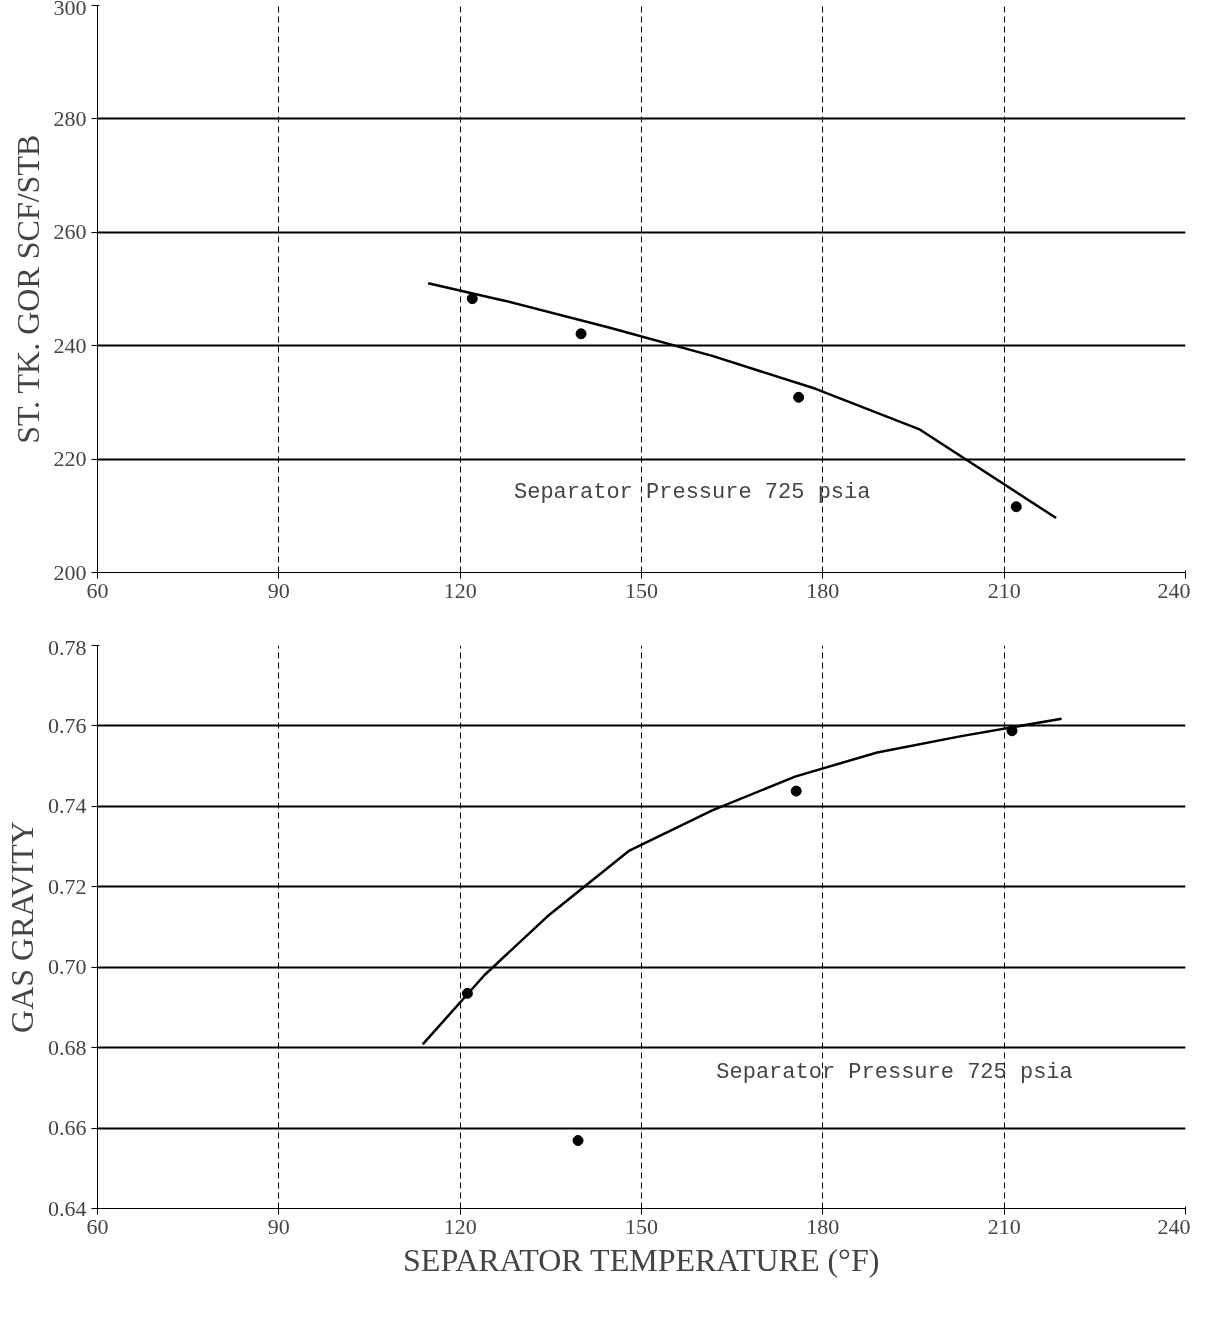 Image resolution: width=1209 pixels, height=1340 pixels. What do you see at coordinates (70, 118) in the screenshot?
I see `y-tick-label: 280` at bounding box center [70, 118].